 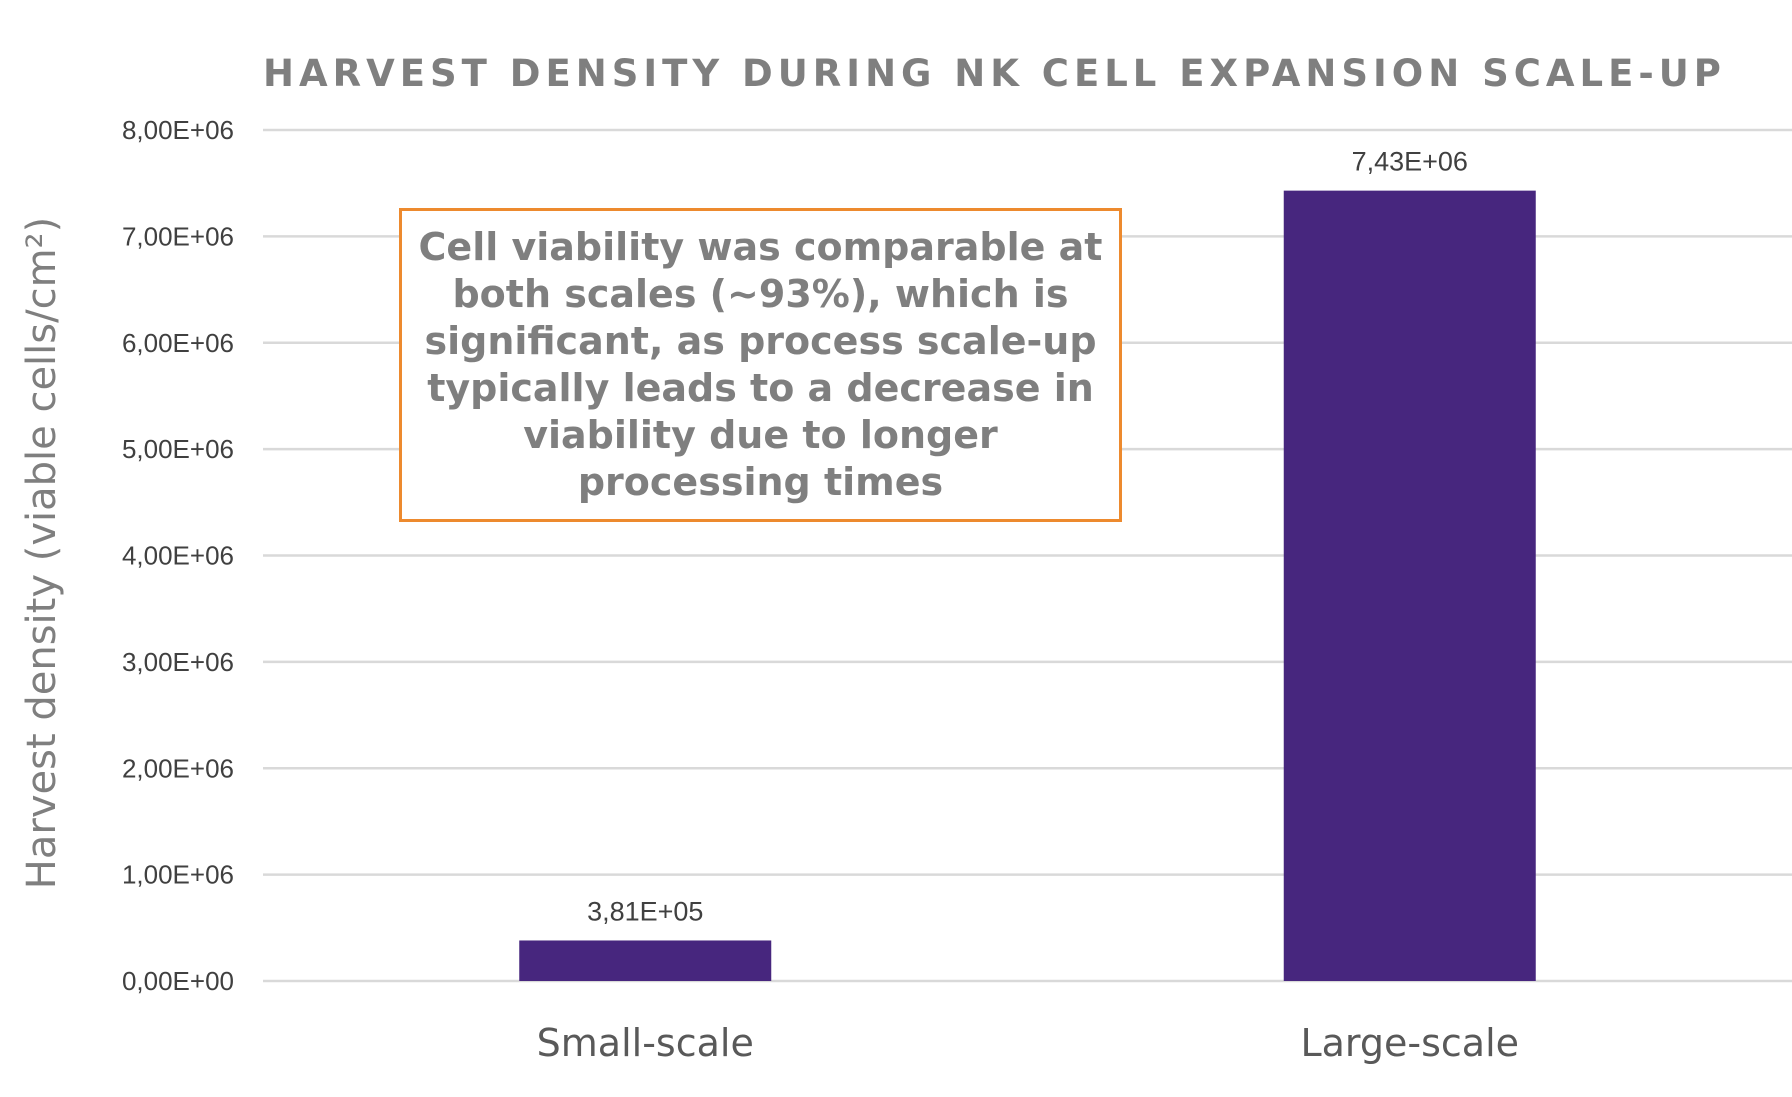 I want to click on y-tick-label-6: 6,00E+06, so click(x=178, y=343).